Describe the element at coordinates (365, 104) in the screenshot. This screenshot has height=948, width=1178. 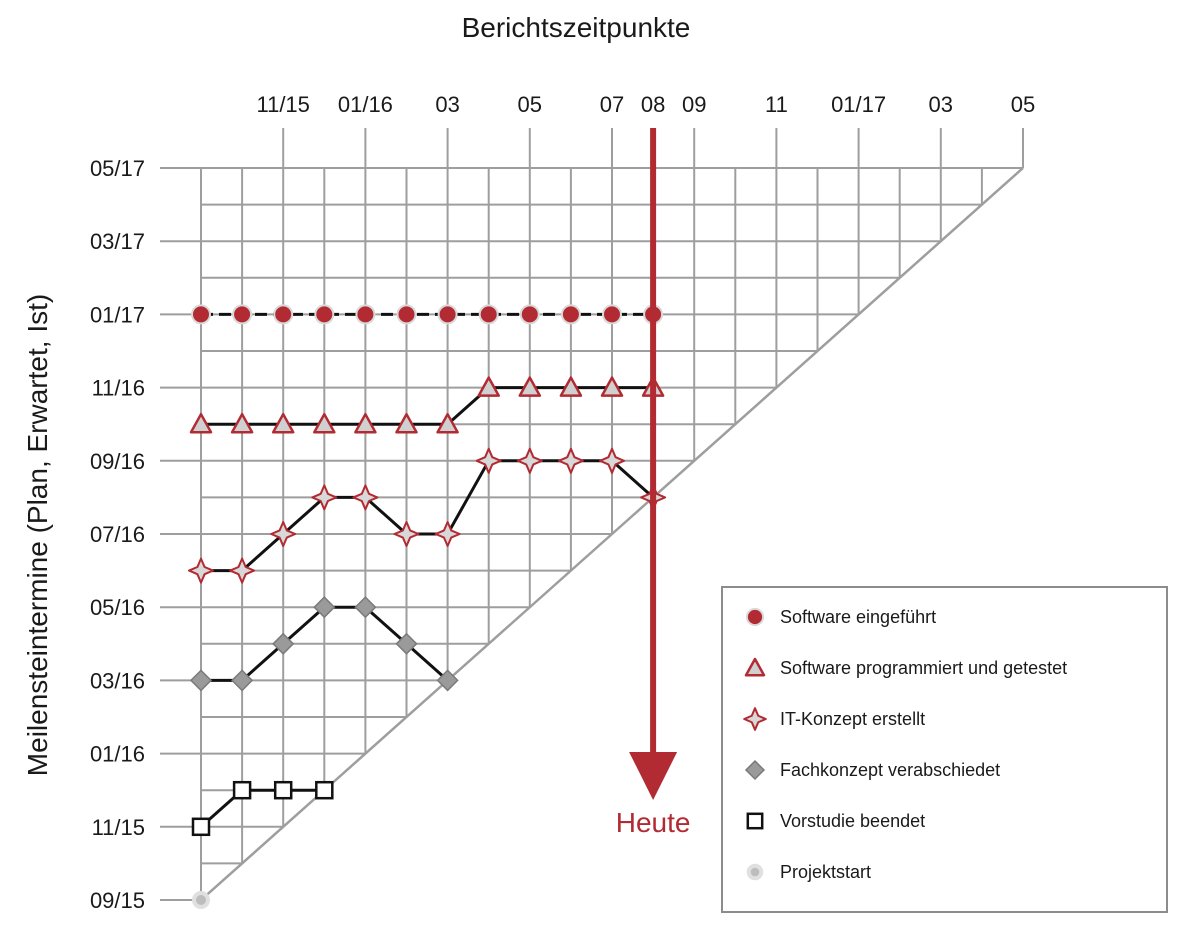
I see `x-tick-label: 01/16` at that location.